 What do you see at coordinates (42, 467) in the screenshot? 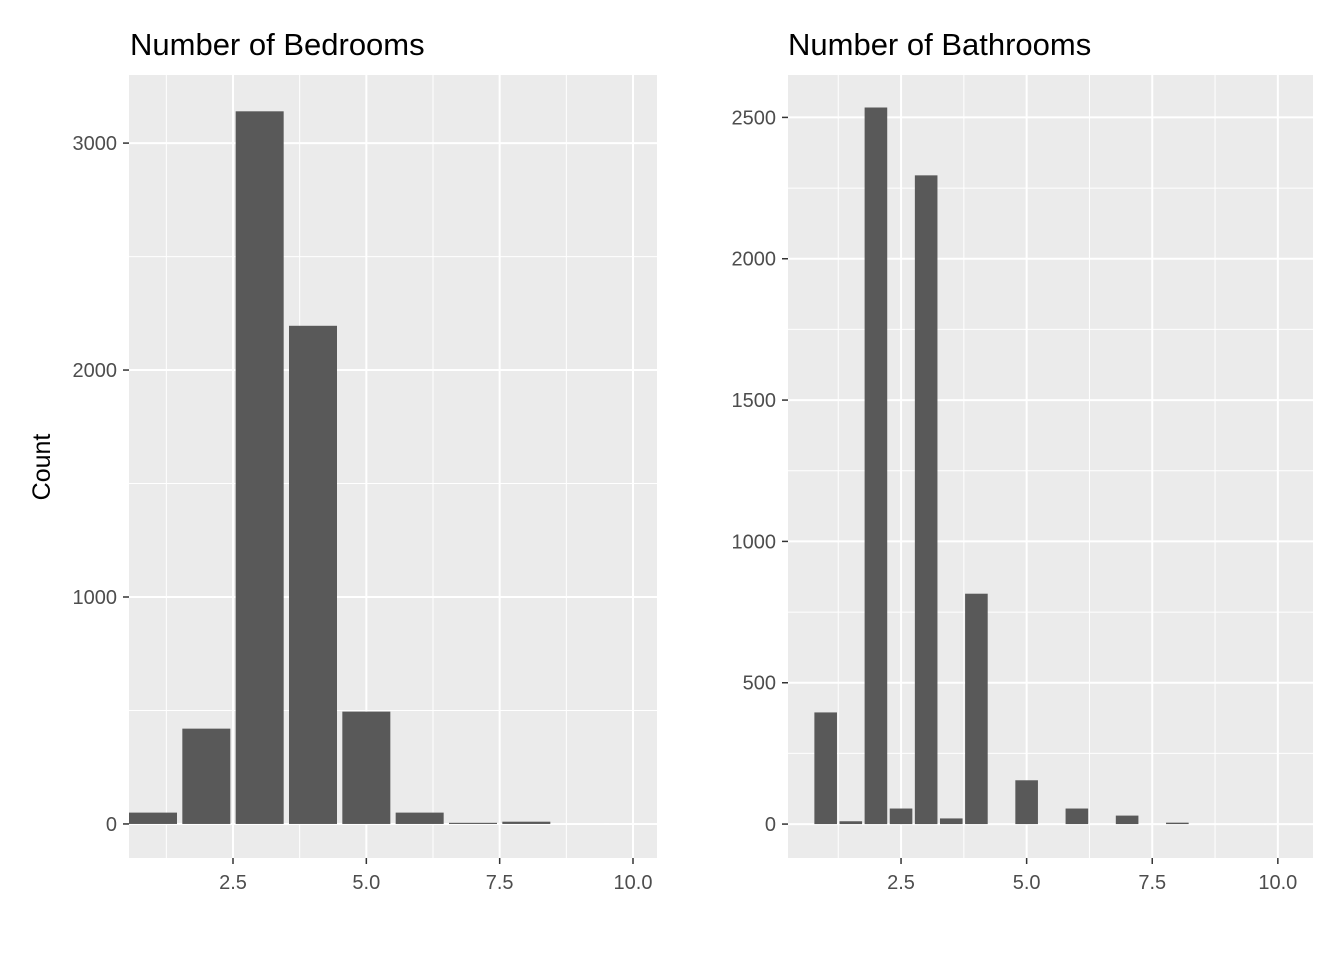
I see `y-axis-title: Count` at bounding box center [42, 467].